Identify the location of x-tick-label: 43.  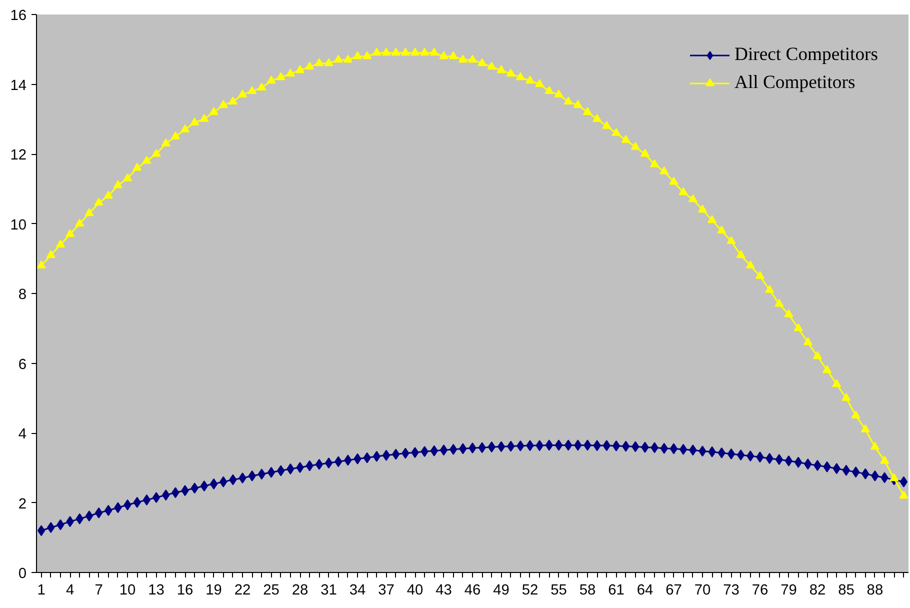
(444, 590).